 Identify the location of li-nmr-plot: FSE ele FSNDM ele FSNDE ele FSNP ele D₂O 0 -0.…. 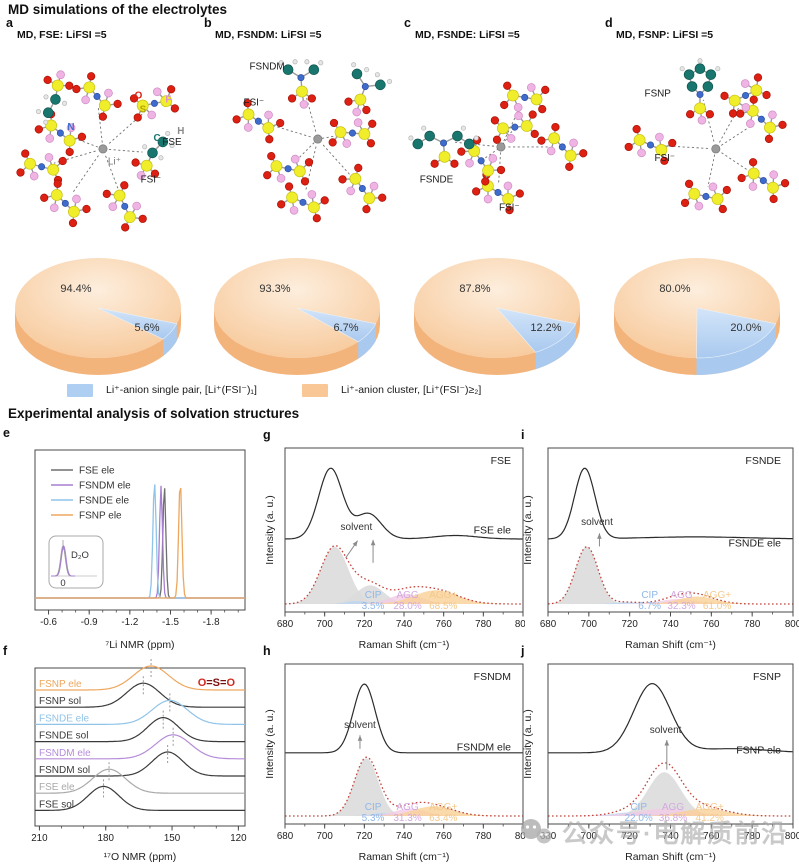
(140, 550).